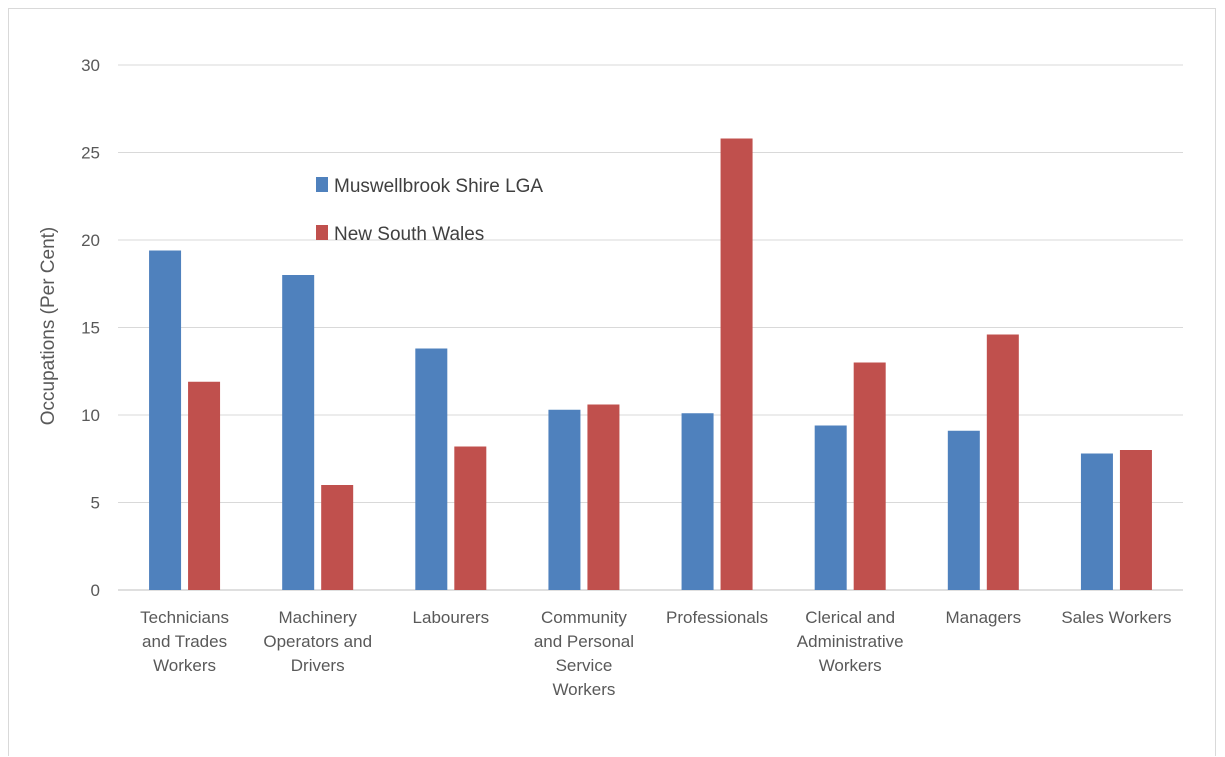  I want to click on x-tick-label: Machinery Operators and Drivers, so click(317, 641).